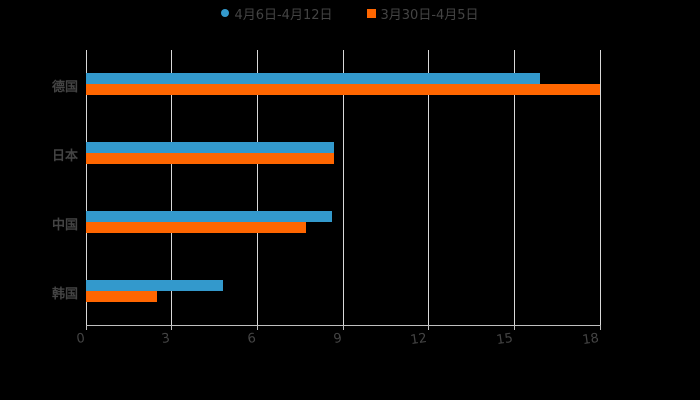  I want to click on x-tick-label: 0, so click(80, 338).